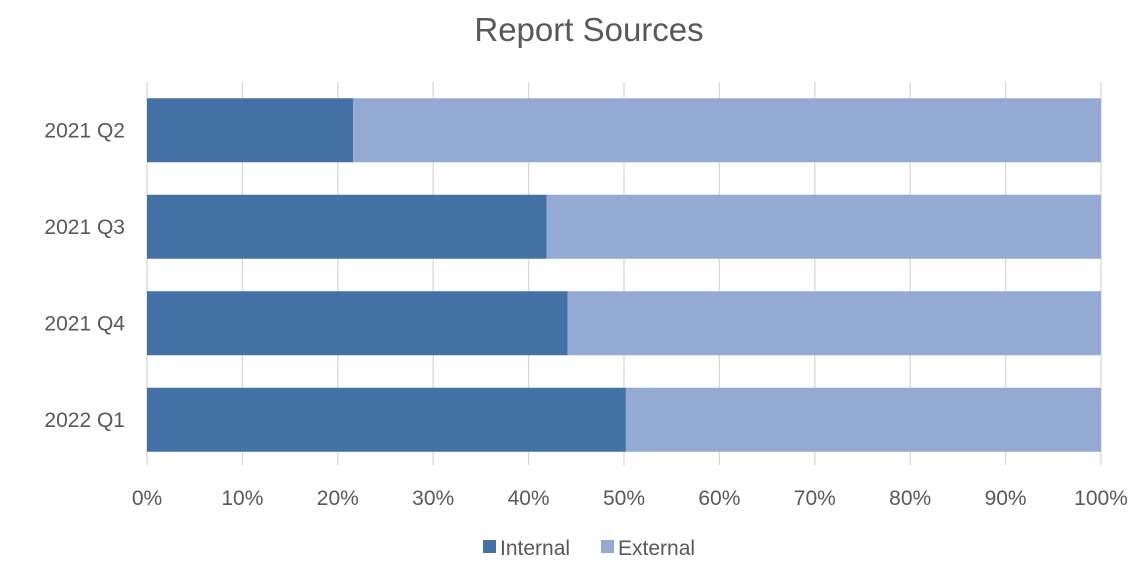 This screenshot has height=563, width=1145. Describe the element at coordinates (489, 546) in the screenshot. I see `legend-swatch-internal` at that location.